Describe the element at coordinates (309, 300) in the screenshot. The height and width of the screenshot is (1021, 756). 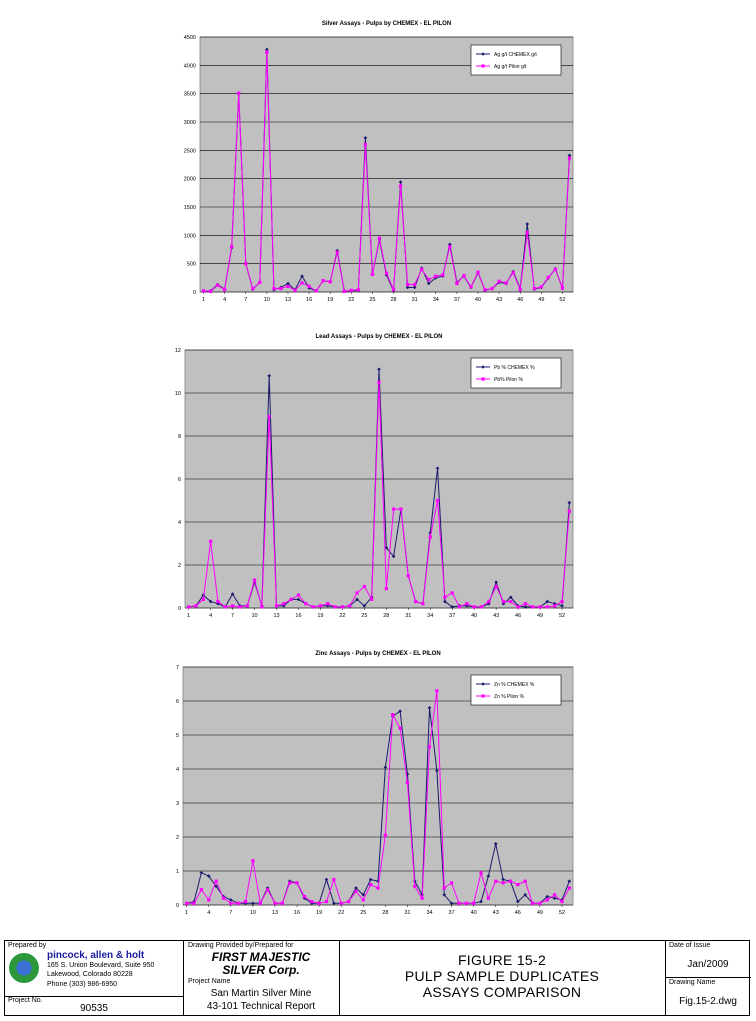
I see `x-tick-label: 16` at that location.